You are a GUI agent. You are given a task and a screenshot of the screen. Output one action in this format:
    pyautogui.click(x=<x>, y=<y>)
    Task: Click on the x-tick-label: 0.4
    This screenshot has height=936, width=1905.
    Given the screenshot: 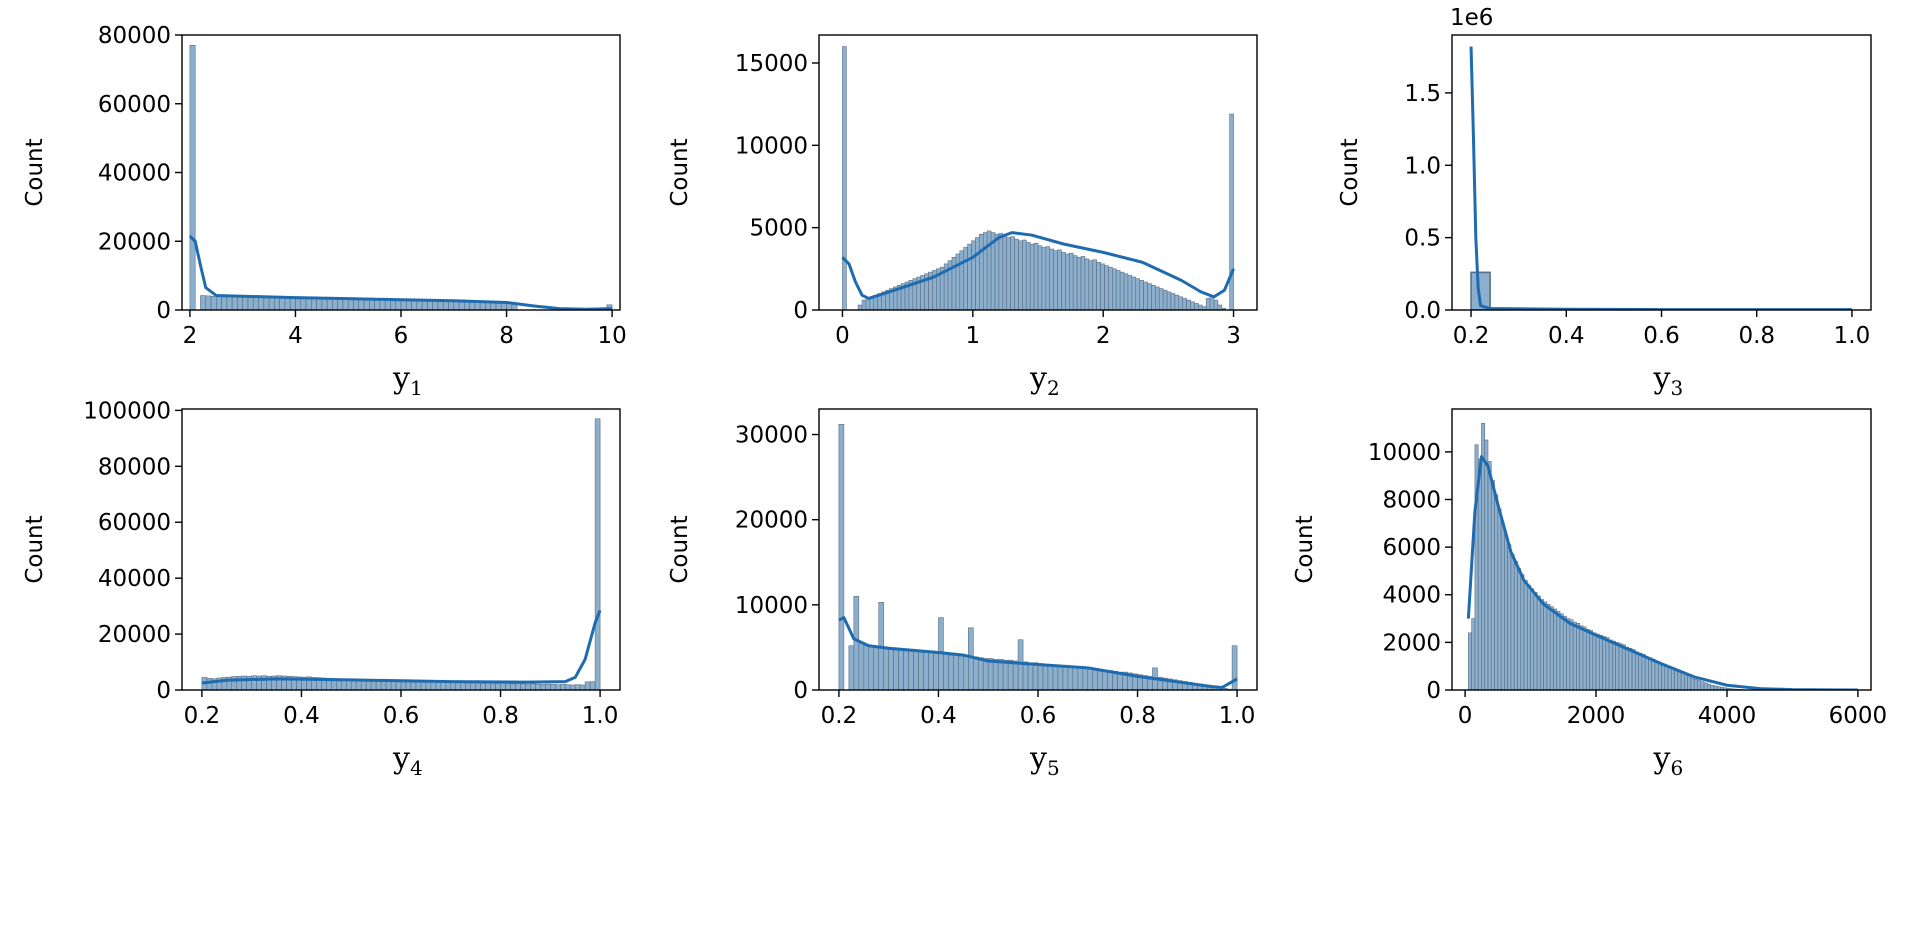 What is the action you would take?
    pyautogui.click(x=301, y=716)
    